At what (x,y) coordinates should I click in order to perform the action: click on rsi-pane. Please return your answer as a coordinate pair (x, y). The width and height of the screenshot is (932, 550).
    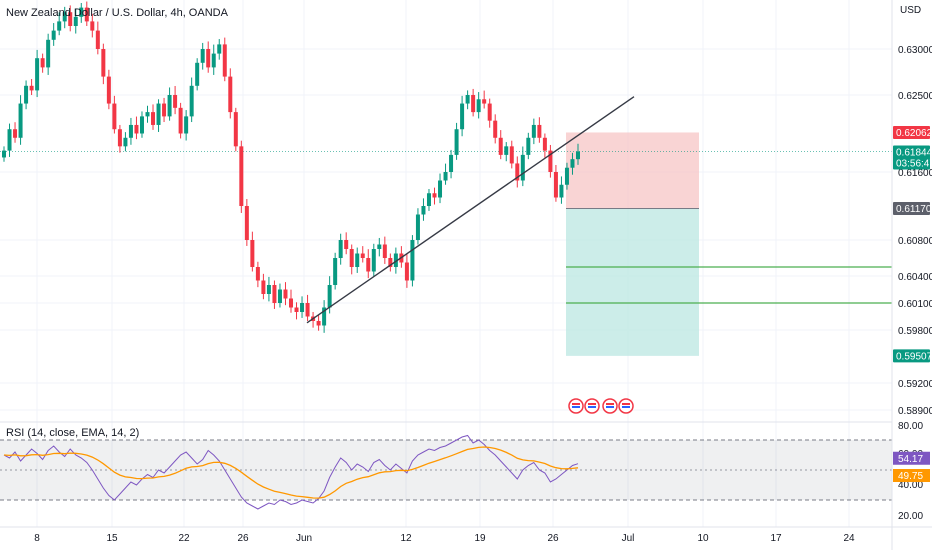
    Looking at the image, I should click on (446, 472).